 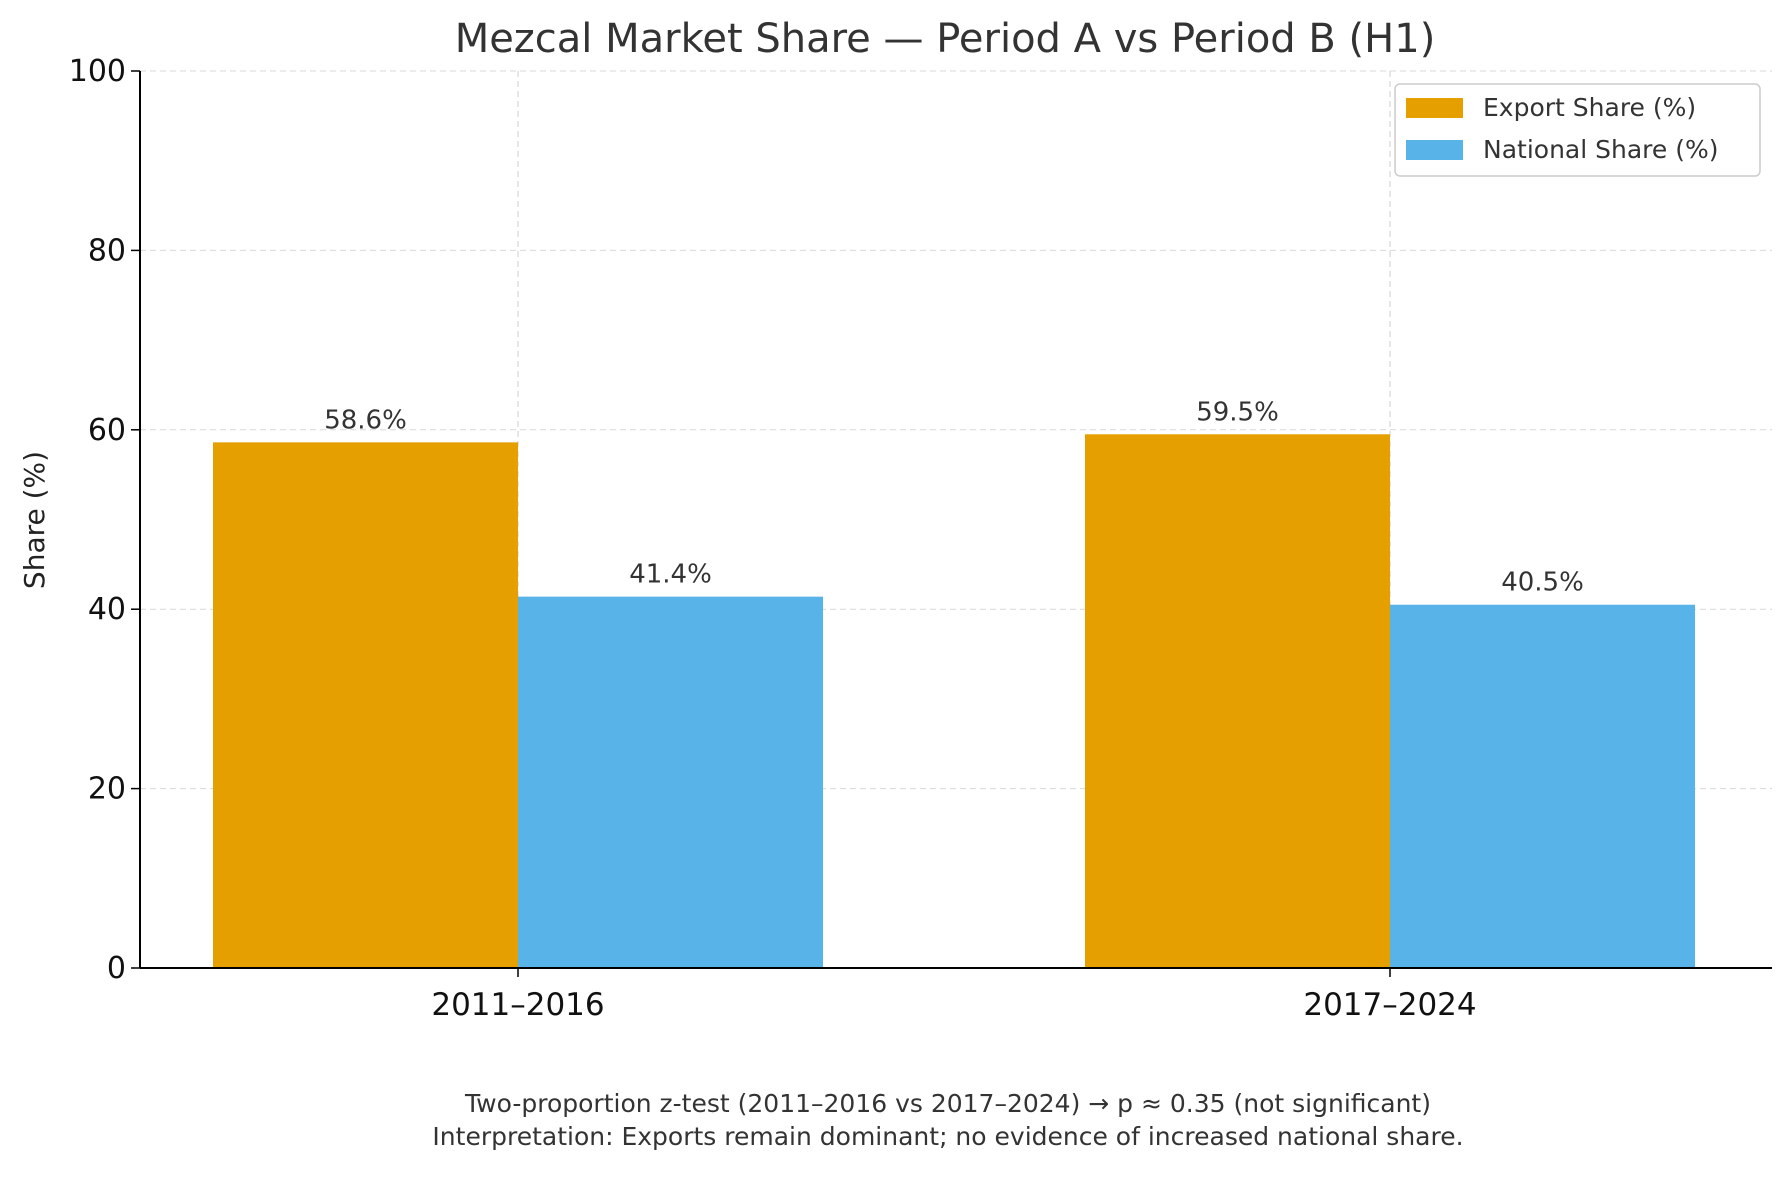 What do you see at coordinates (1237, 412) in the screenshot?
I see `bar-value-label: 59.5%` at bounding box center [1237, 412].